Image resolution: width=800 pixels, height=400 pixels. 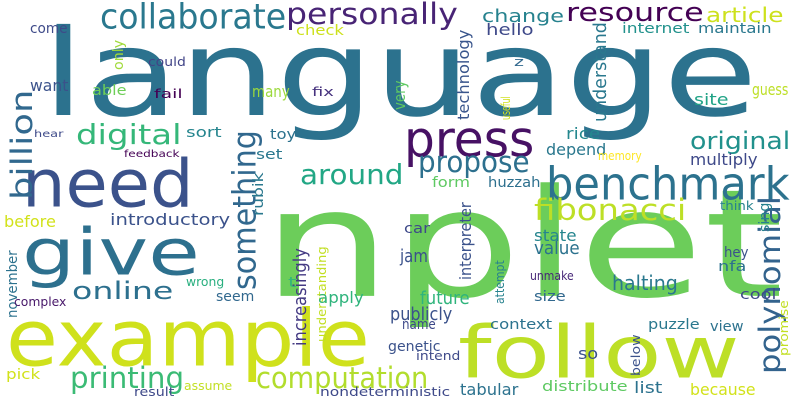 What do you see at coordinates (711, 99) in the screenshot?
I see `word-site: site` at bounding box center [711, 99].